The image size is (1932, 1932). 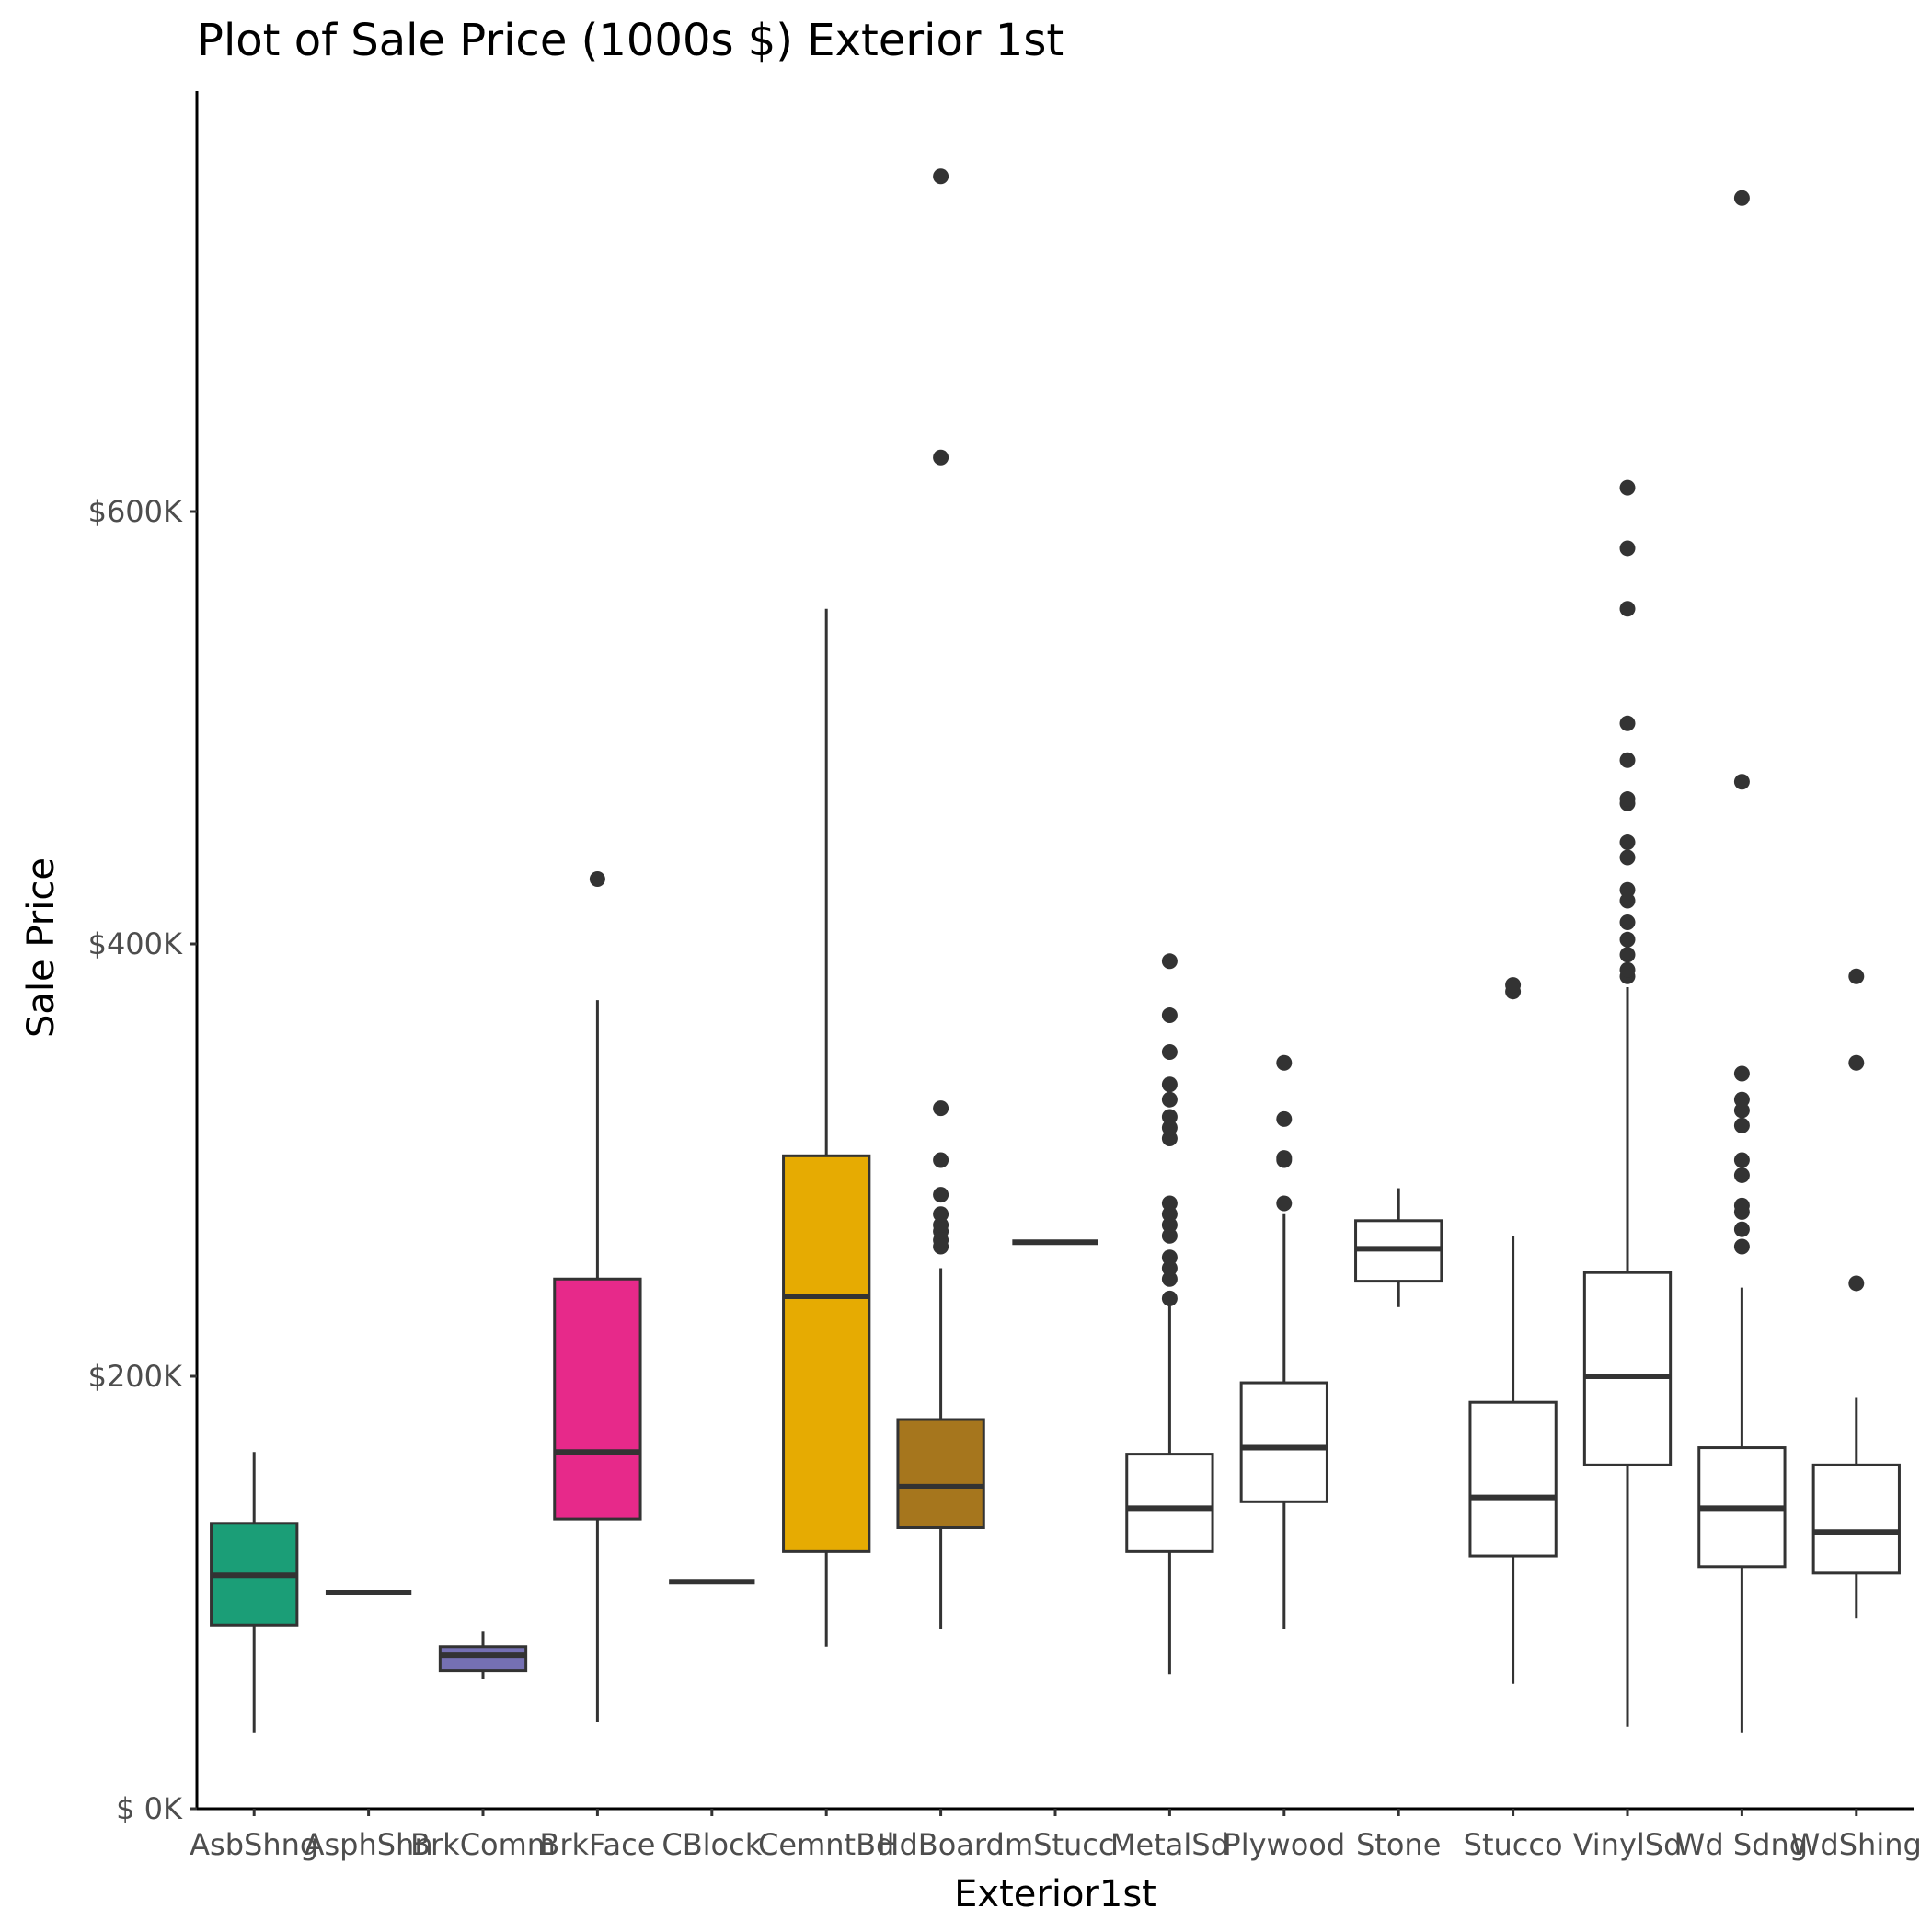 I want to click on box-group-stone, so click(x=1398, y=1247).